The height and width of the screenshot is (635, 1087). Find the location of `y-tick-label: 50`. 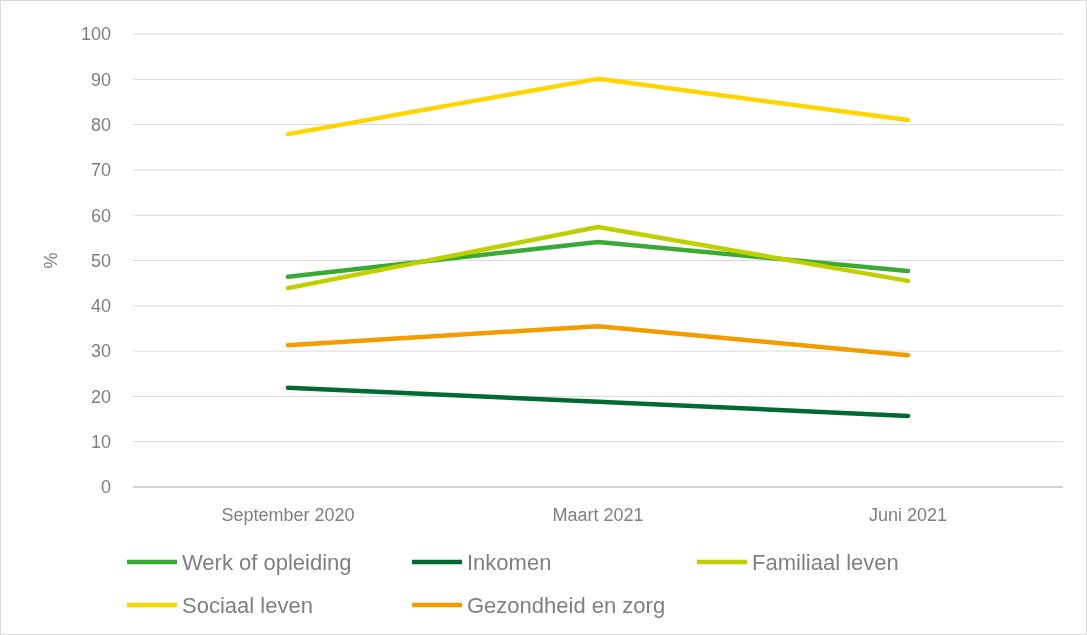

y-tick-label: 50 is located at coordinates (100, 260).